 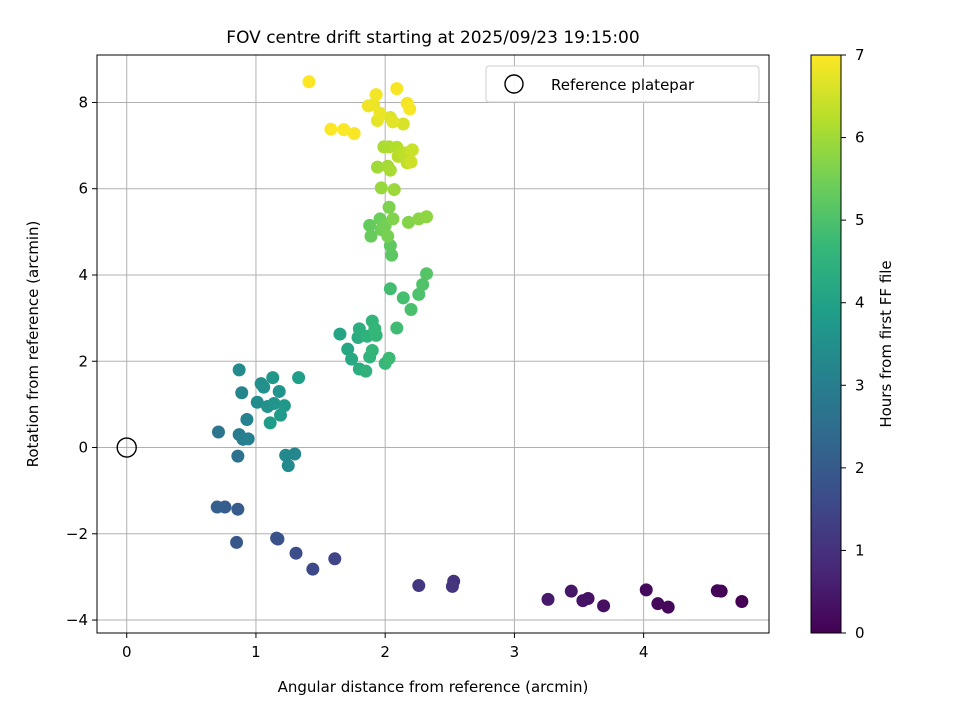 What do you see at coordinates (860, 550) in the screenshot?
I see `colorbar-tick-label: 1` at bounding box center [860, 550].